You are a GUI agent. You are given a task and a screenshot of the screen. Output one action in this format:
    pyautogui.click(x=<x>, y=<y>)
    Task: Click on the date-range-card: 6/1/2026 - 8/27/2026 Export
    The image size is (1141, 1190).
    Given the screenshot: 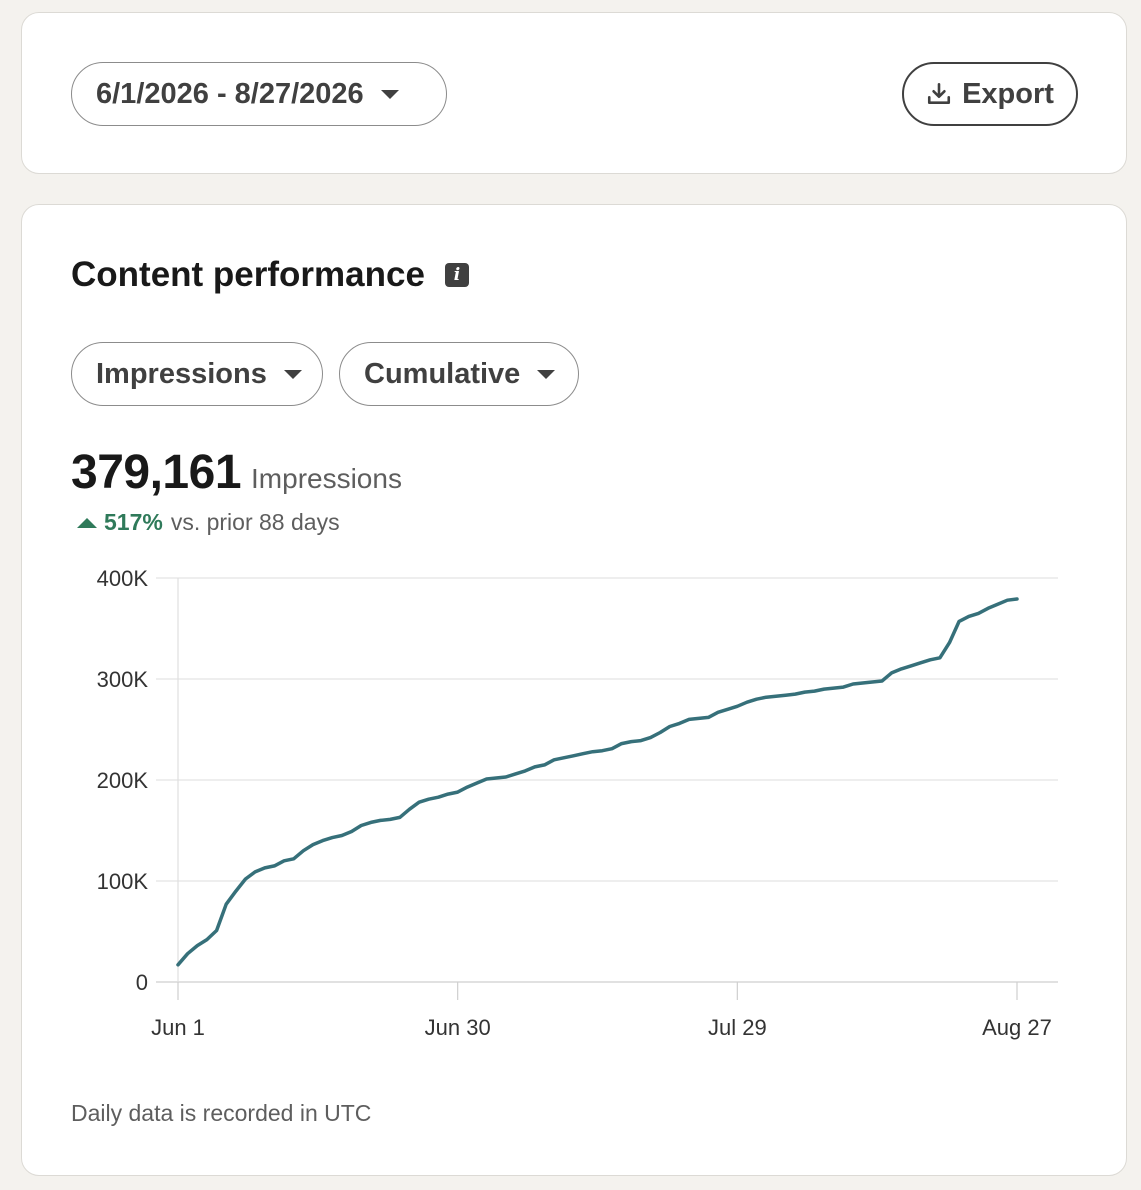 What is the action you would take?
    pyautogui.click(x=574, y=93)
    